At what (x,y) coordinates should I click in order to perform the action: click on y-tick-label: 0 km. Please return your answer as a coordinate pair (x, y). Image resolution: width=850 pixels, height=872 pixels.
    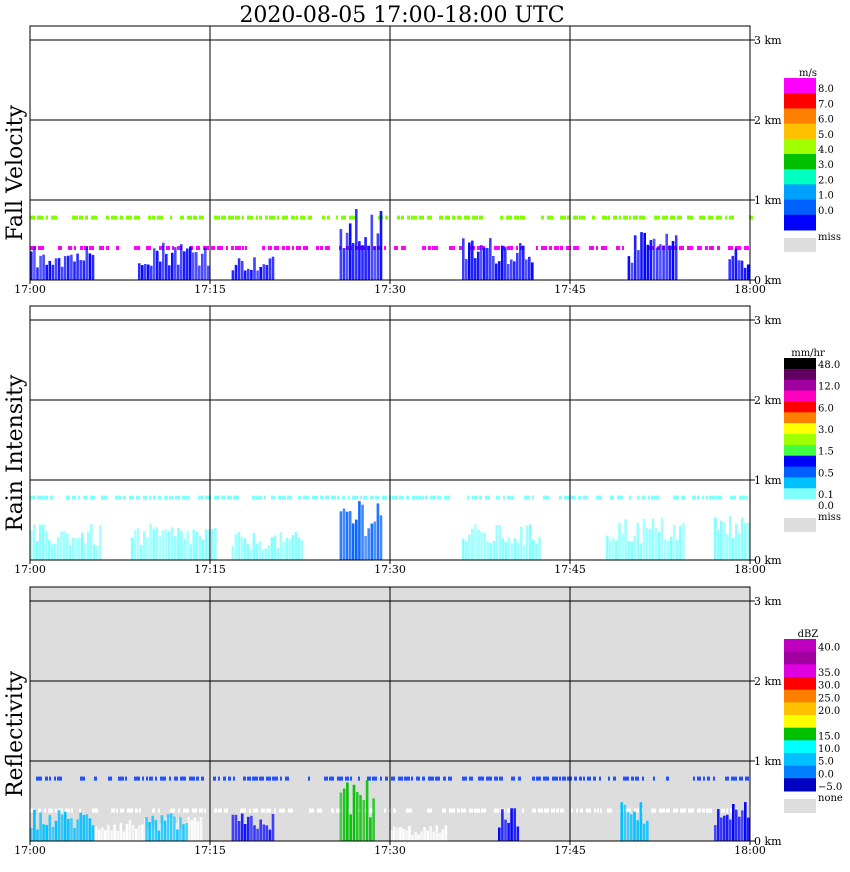
    Looking at the image, I should click on (768, 280).